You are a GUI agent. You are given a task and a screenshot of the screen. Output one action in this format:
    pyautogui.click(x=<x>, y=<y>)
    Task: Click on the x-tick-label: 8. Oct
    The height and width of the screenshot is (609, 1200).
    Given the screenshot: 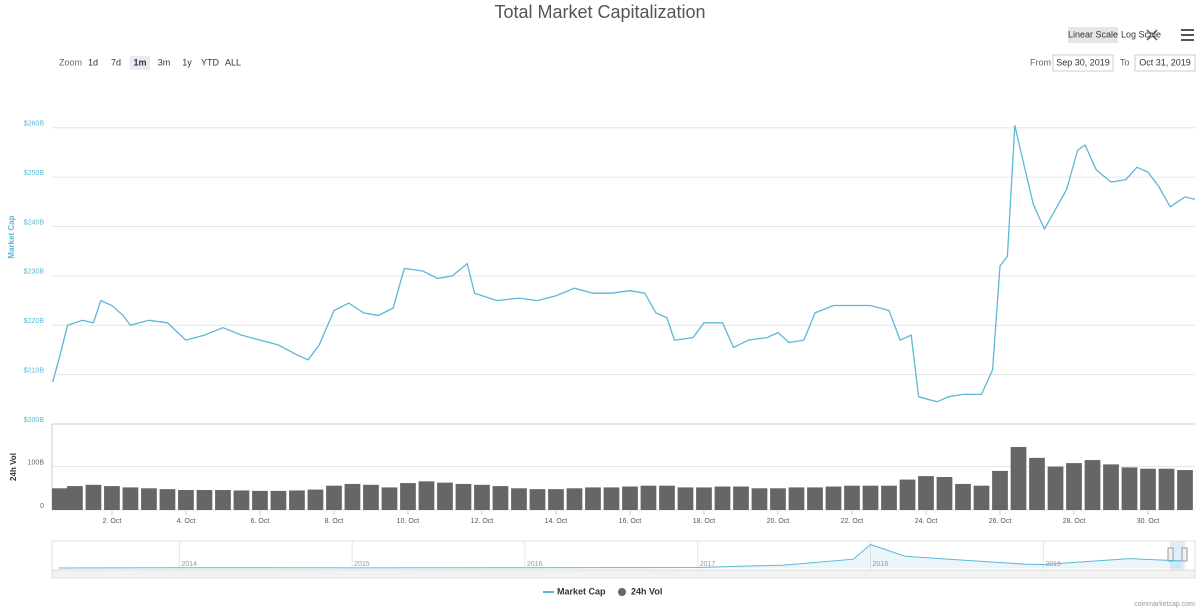 What is the action you would take?
    pyautogui.click(x=334, y=521)
    